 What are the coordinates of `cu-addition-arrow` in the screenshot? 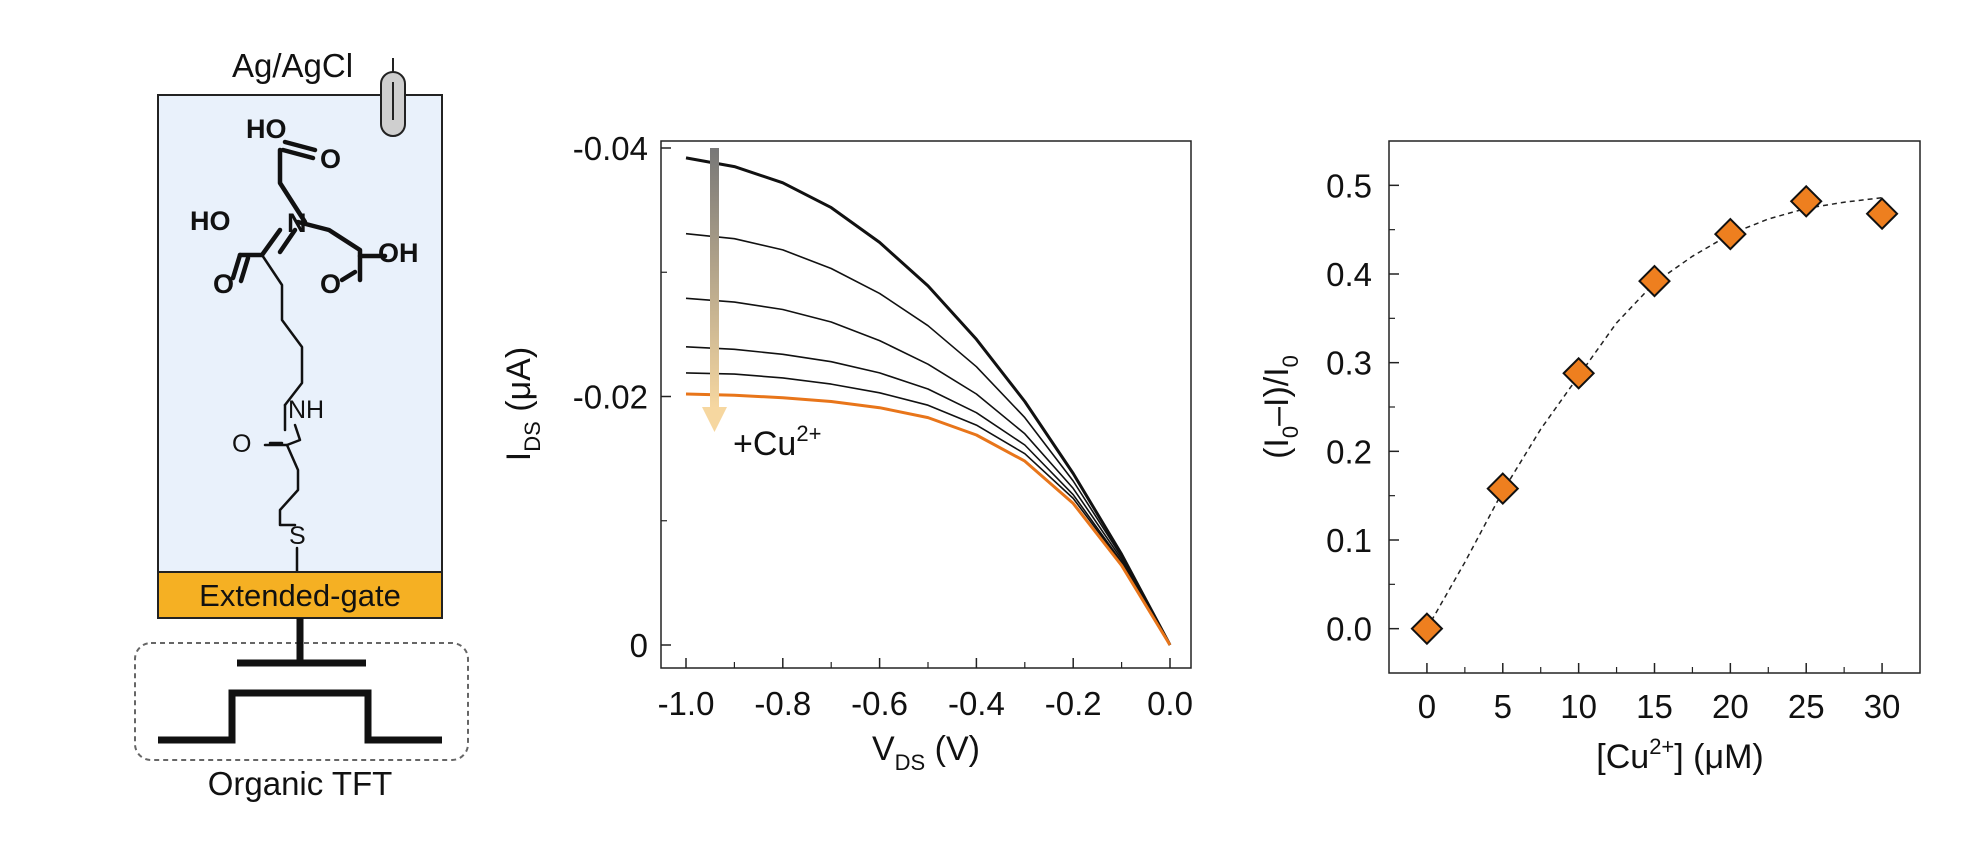 It's located at (714, 278).